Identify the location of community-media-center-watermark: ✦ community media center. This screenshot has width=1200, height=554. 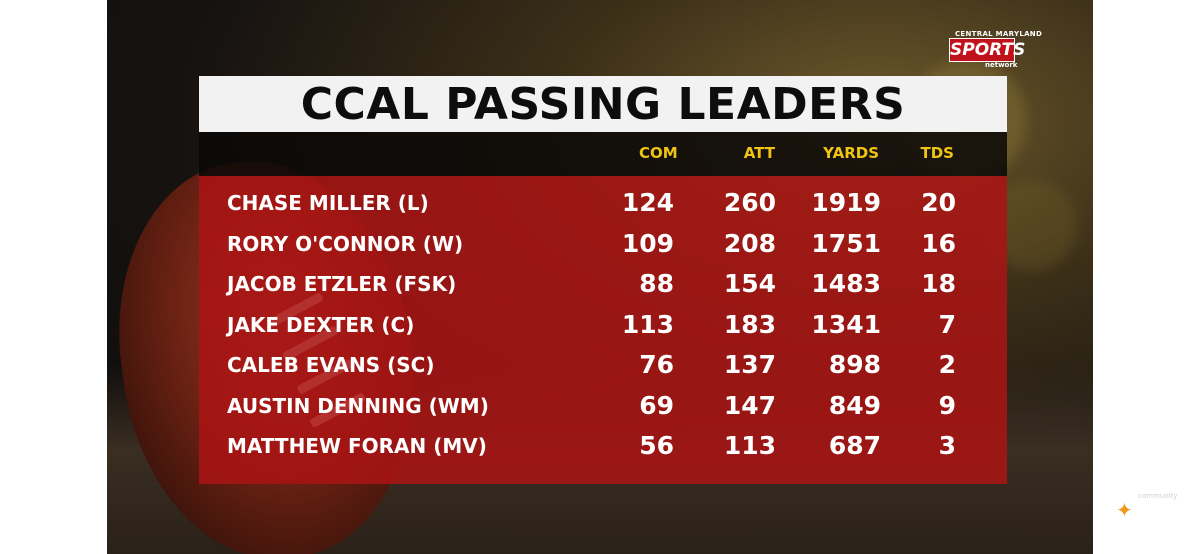
(1156, 512).